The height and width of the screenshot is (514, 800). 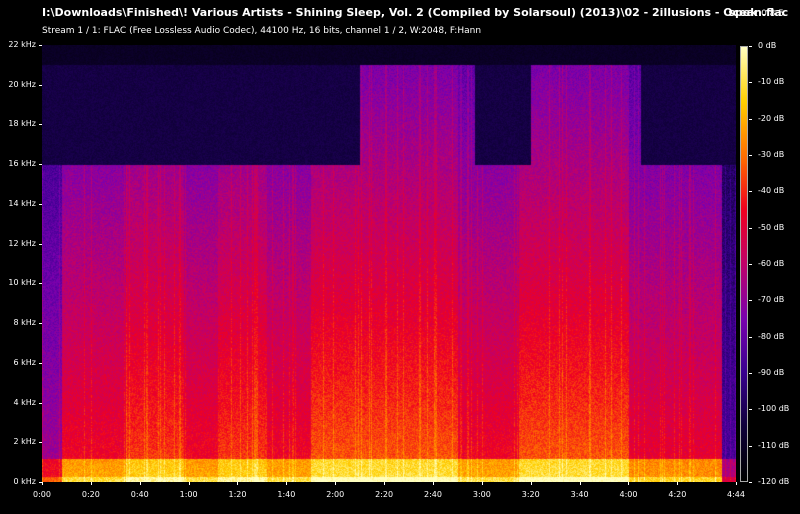 What do you see at coordinates (736, 494) in the screenshot?
I see `time-tick-label: 4:44` at bounding box center [736, 494].